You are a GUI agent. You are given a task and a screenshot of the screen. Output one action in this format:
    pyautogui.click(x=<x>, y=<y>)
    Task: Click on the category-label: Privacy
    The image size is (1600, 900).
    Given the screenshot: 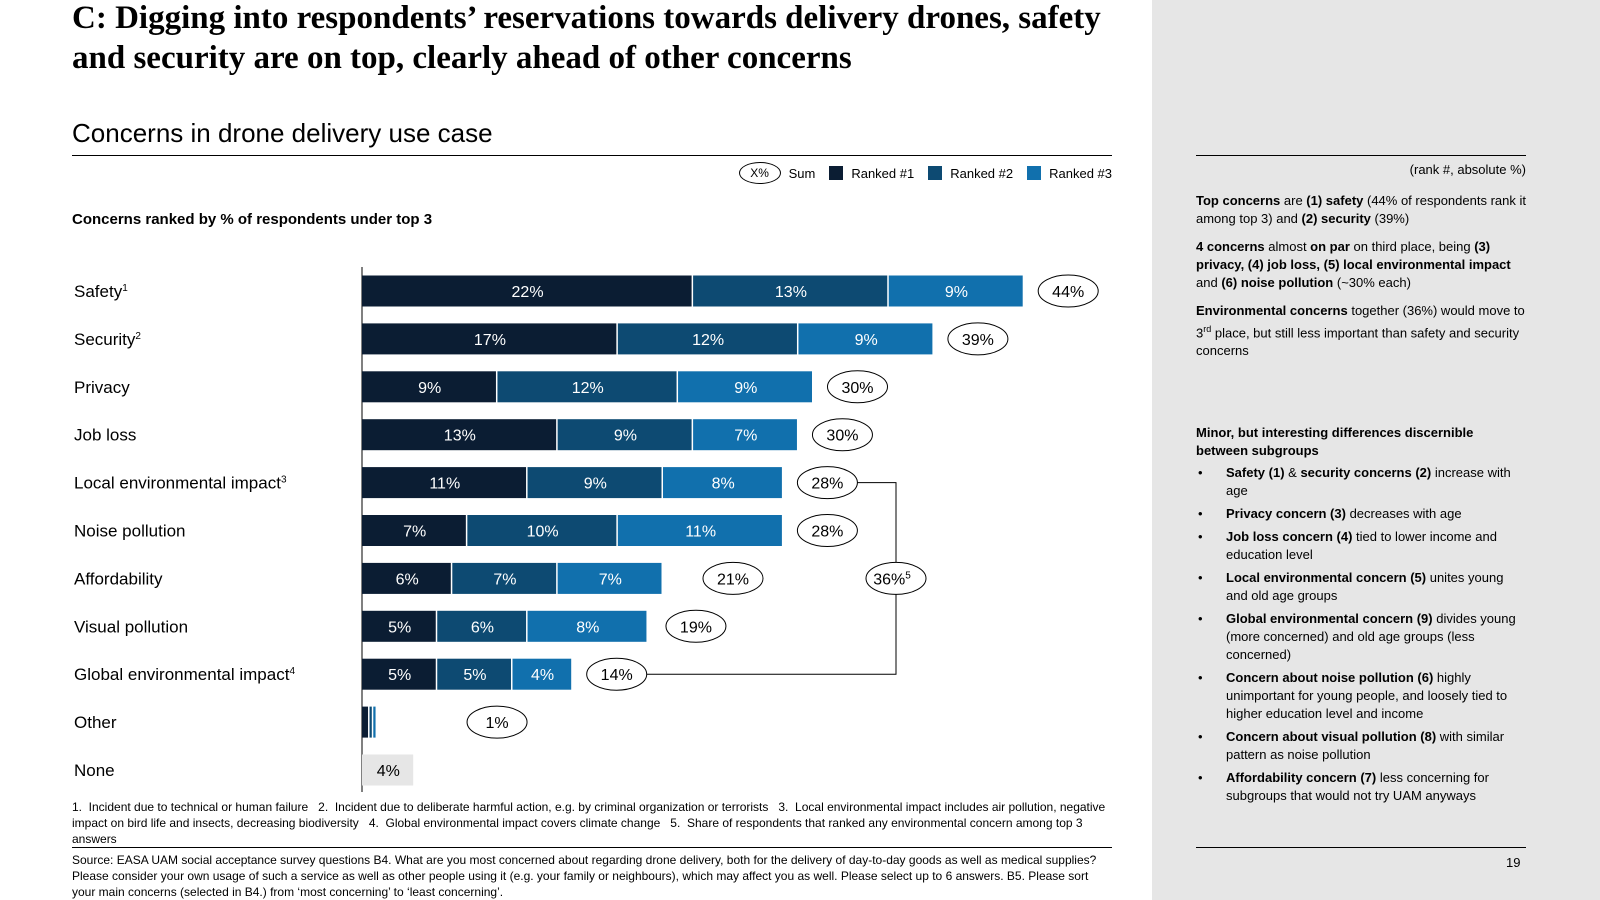 What is the action you would take?
    pyautogui.click(x=102, y=387)
    